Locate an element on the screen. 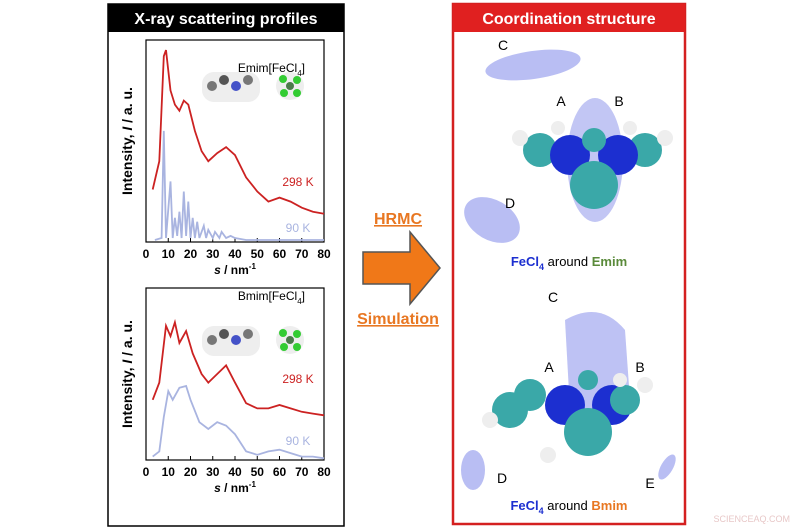 The image size is (800, 530). text-part: Emim[FeCl is located at coordinates (267, 68).